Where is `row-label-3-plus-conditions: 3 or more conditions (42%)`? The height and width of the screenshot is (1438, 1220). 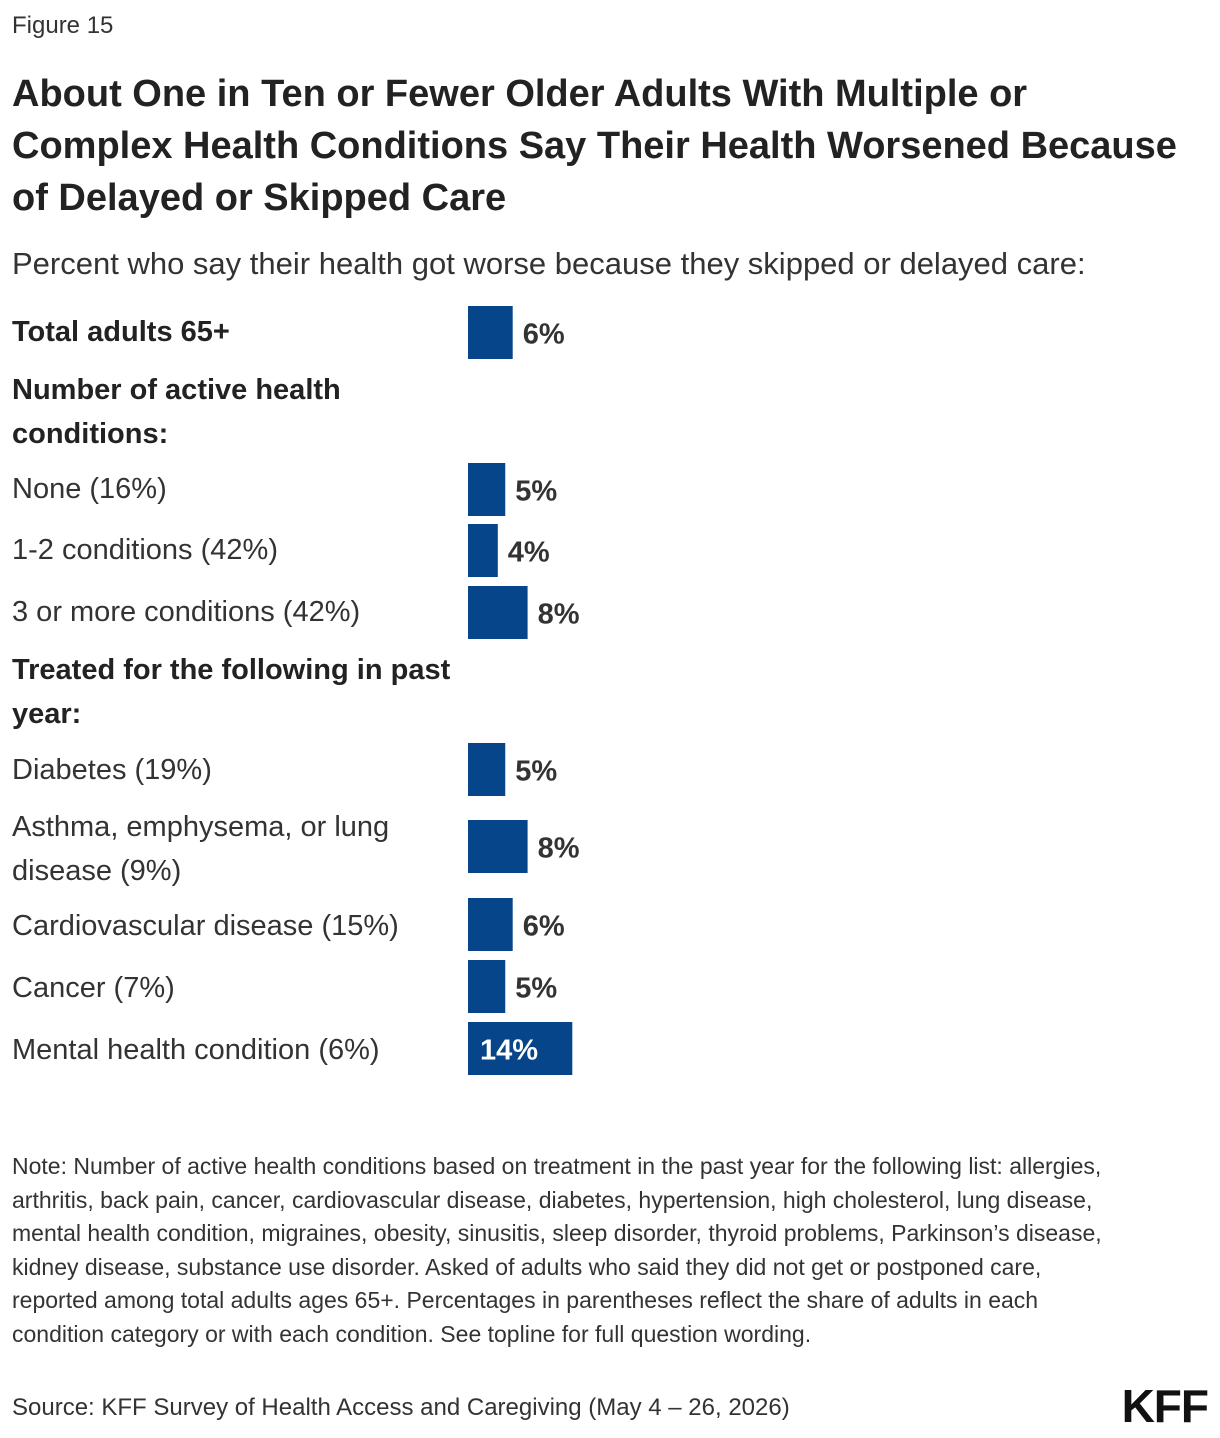
row-label-3-plus-conditions: 3 or more conditions (42%) is located at coordinates (186, 612).